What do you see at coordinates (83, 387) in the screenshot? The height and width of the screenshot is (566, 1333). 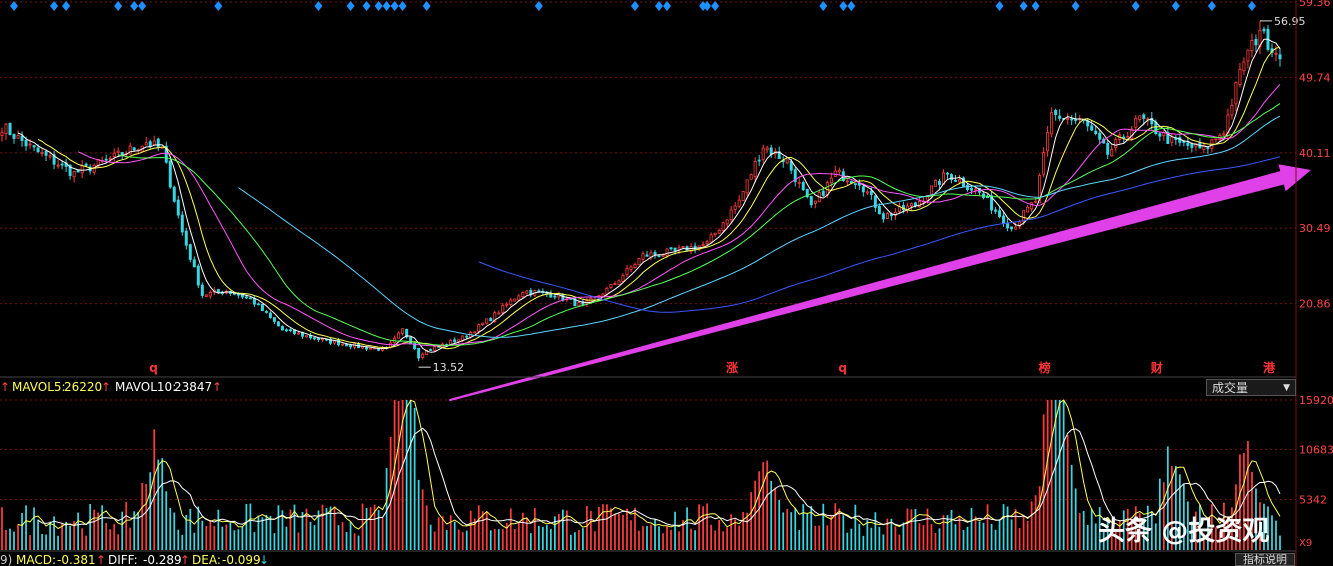 I see `mavol5-value: 26220` at bounding box center [83, 387].